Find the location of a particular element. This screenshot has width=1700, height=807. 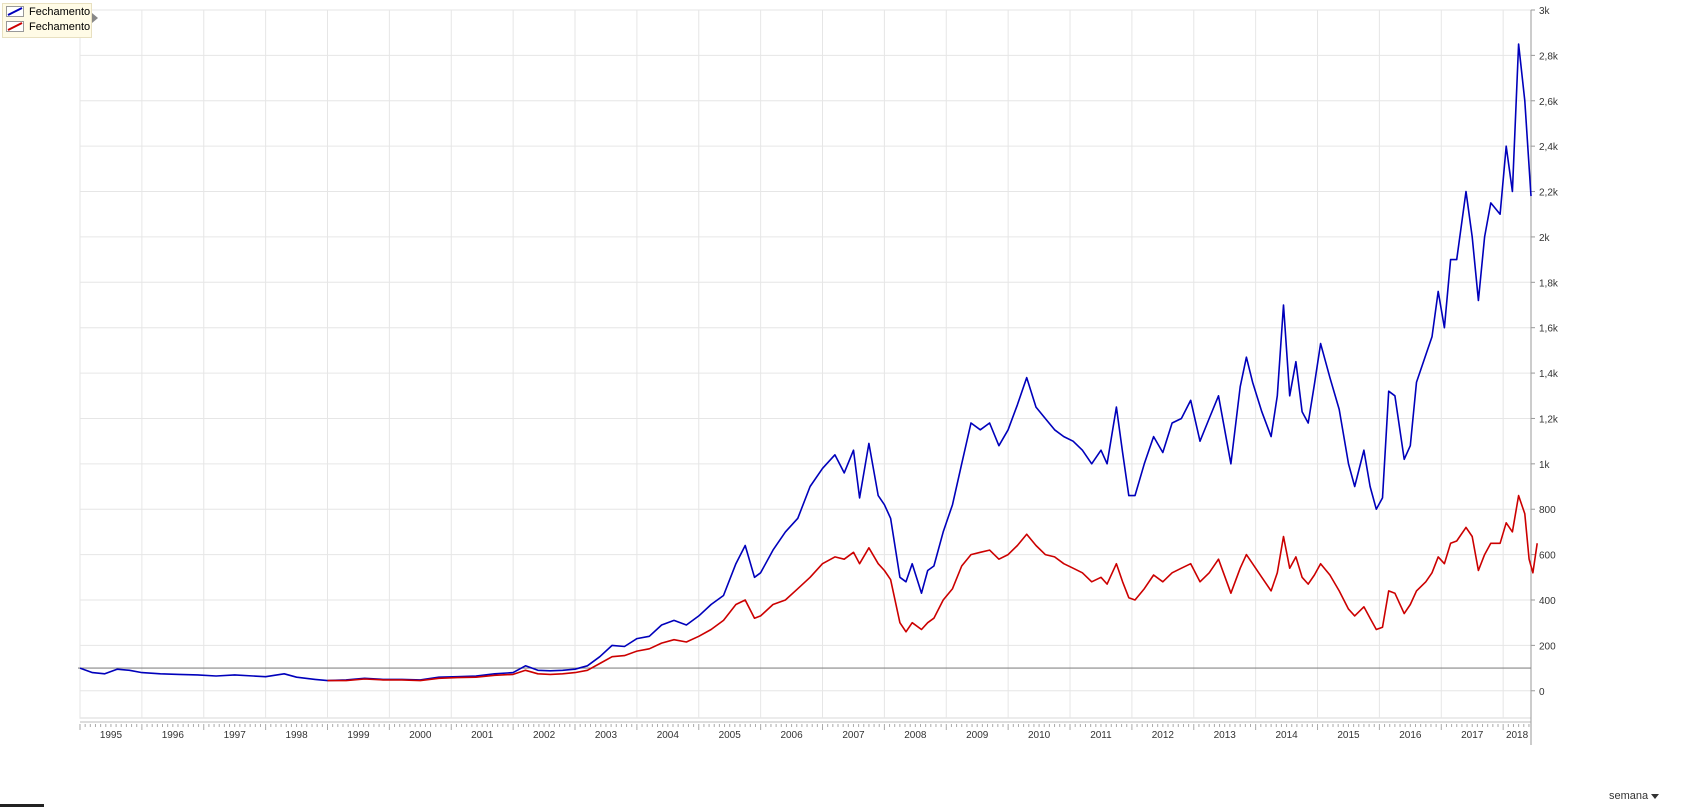

x-tick-label: 2003 is located at coordinates (606, 735).